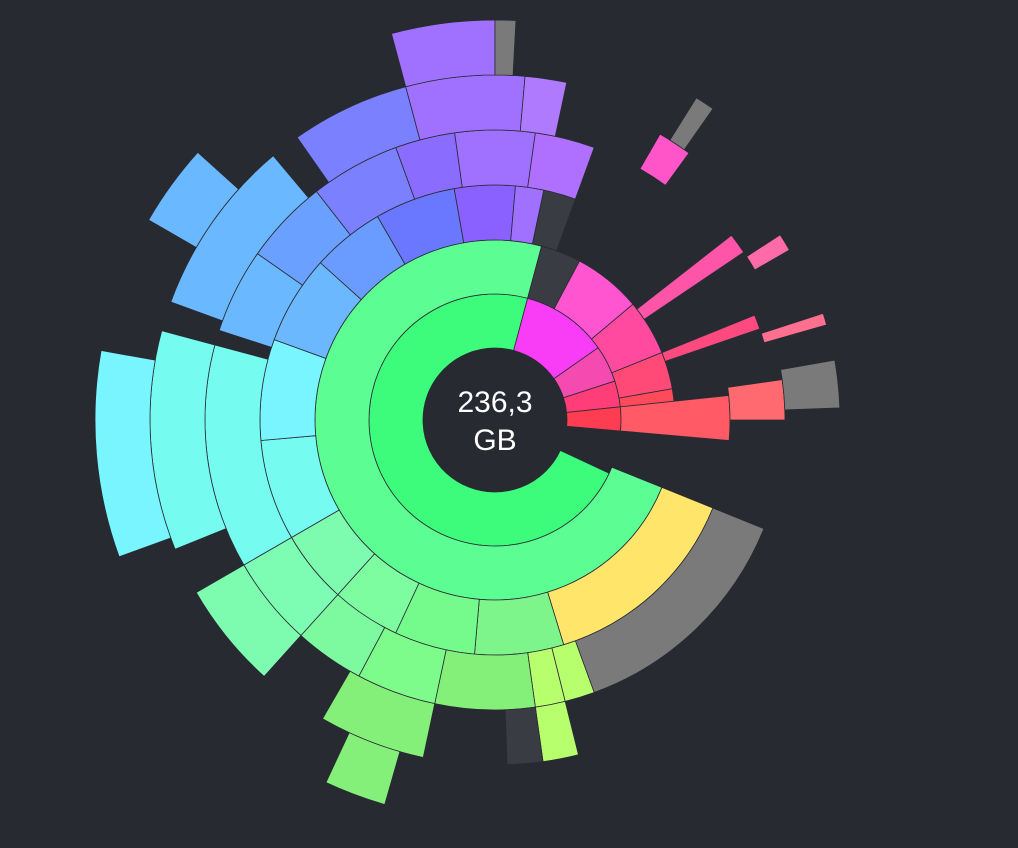 This screenshot has width=1018, height=848. What do you see at coordinates (495, 420) in the screenshot?
I see `center-hole` at bounding box center [495, 420].